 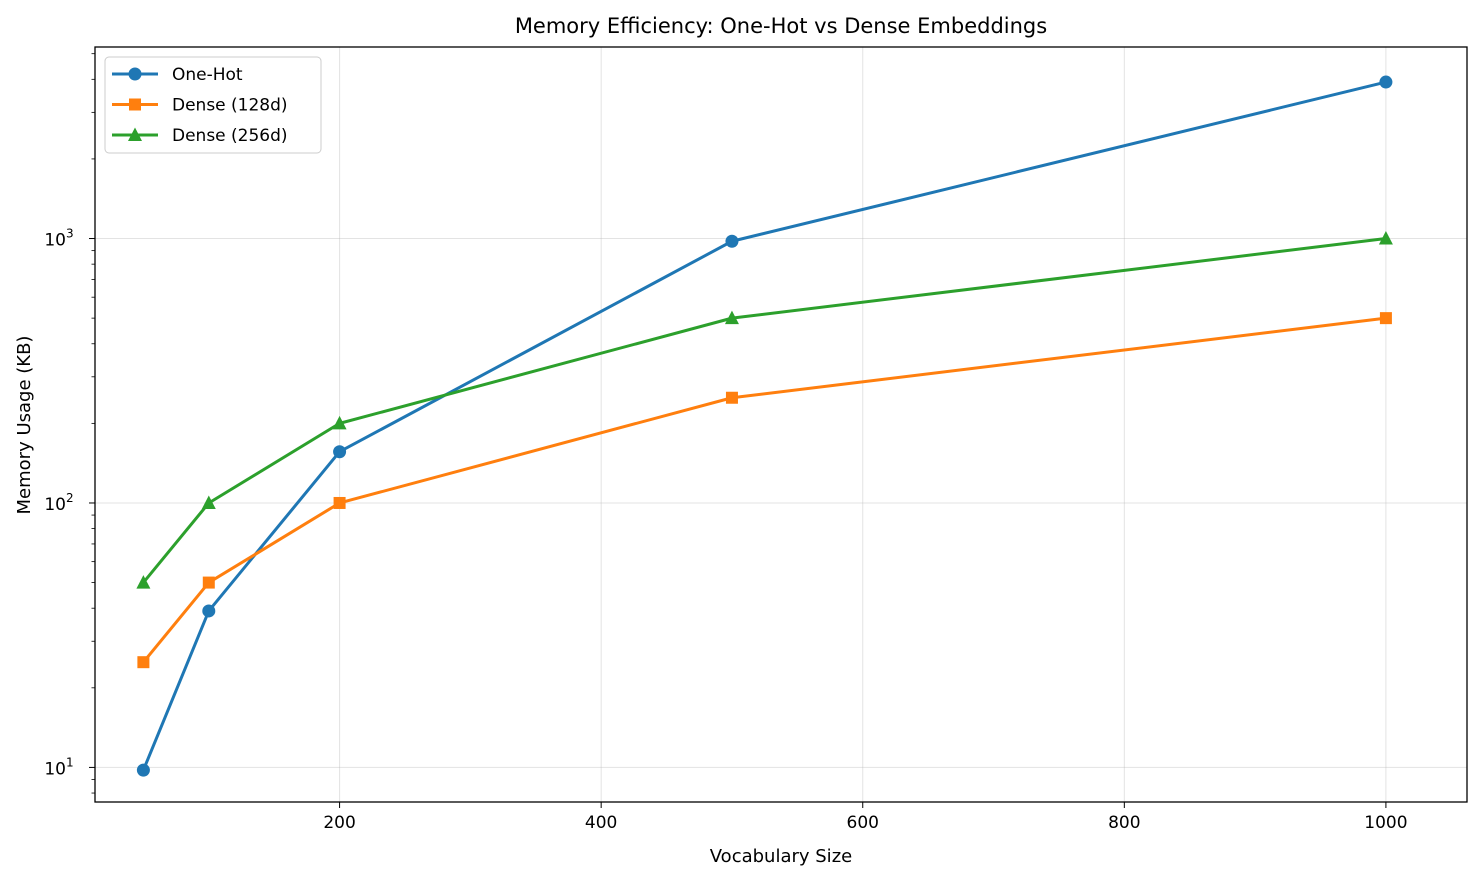 I want to click on legend-label: Dense (128d), so click(x=230, y=106).